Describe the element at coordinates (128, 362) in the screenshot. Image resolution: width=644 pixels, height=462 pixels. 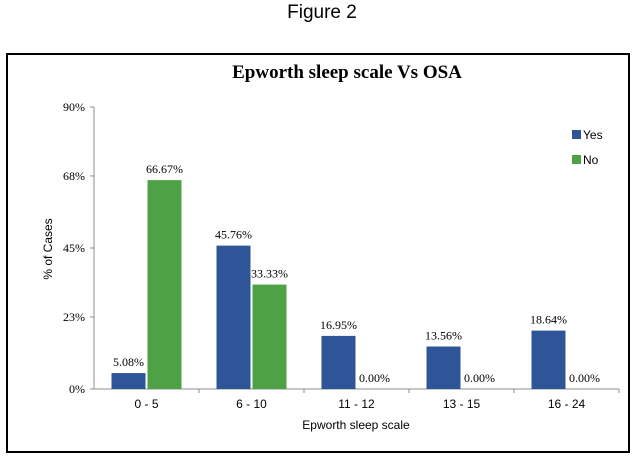
I see `data-label: 5.08%` at that location.